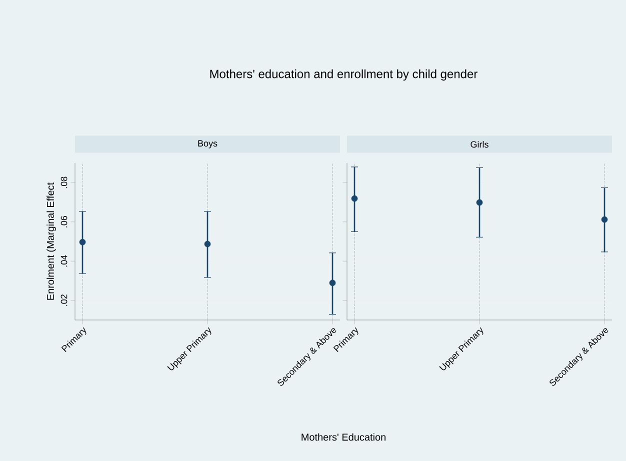  Describe the element at coordinates (208, 144) in the screenshot. I see `chart-subtitle: Boys` at that location.